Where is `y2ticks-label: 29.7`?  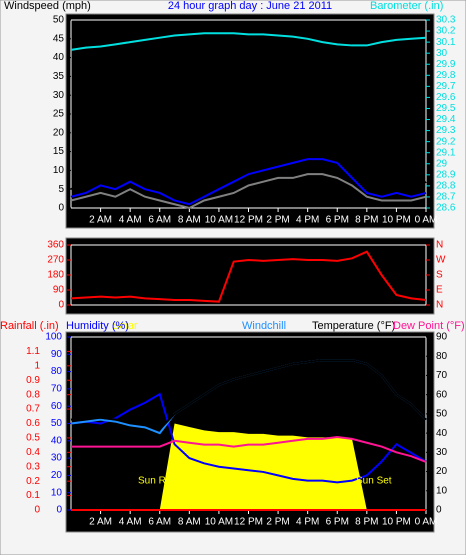 y2ticks-label: 29.7 is located at coordinates (446, 86).